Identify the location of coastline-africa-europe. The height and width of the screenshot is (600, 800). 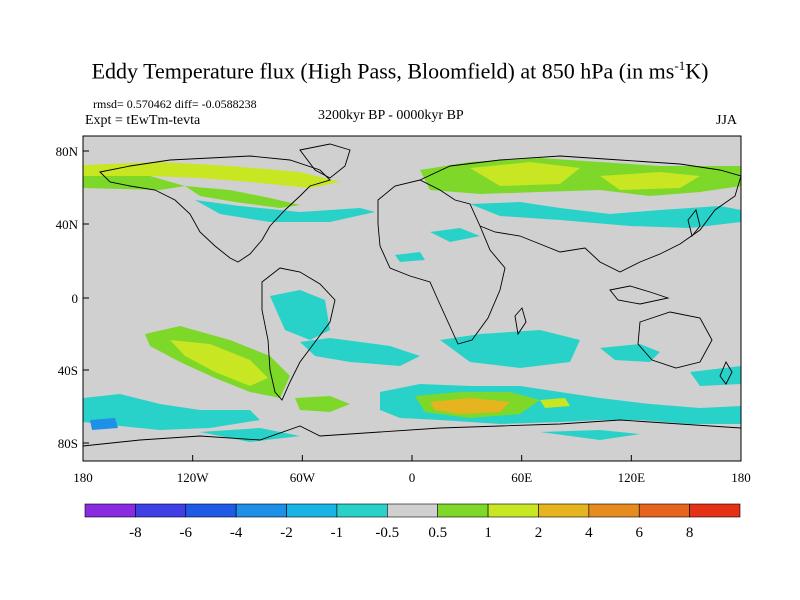
(441, 262).